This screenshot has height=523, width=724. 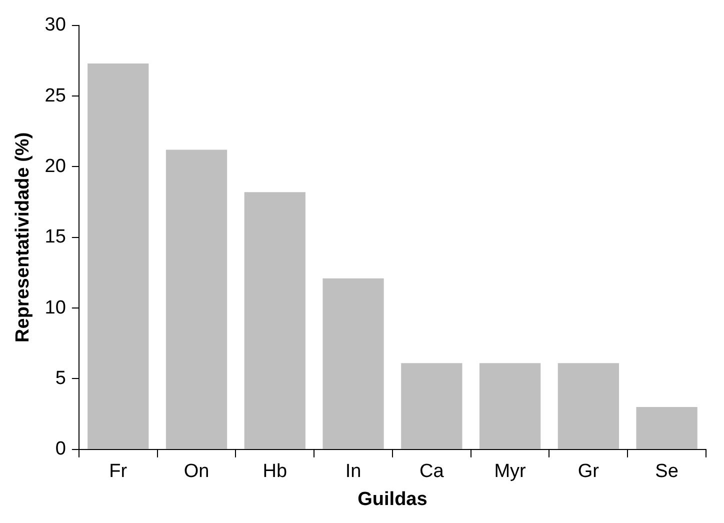 I want to click on x-tick-label: Se, so click(x=666, y=471).